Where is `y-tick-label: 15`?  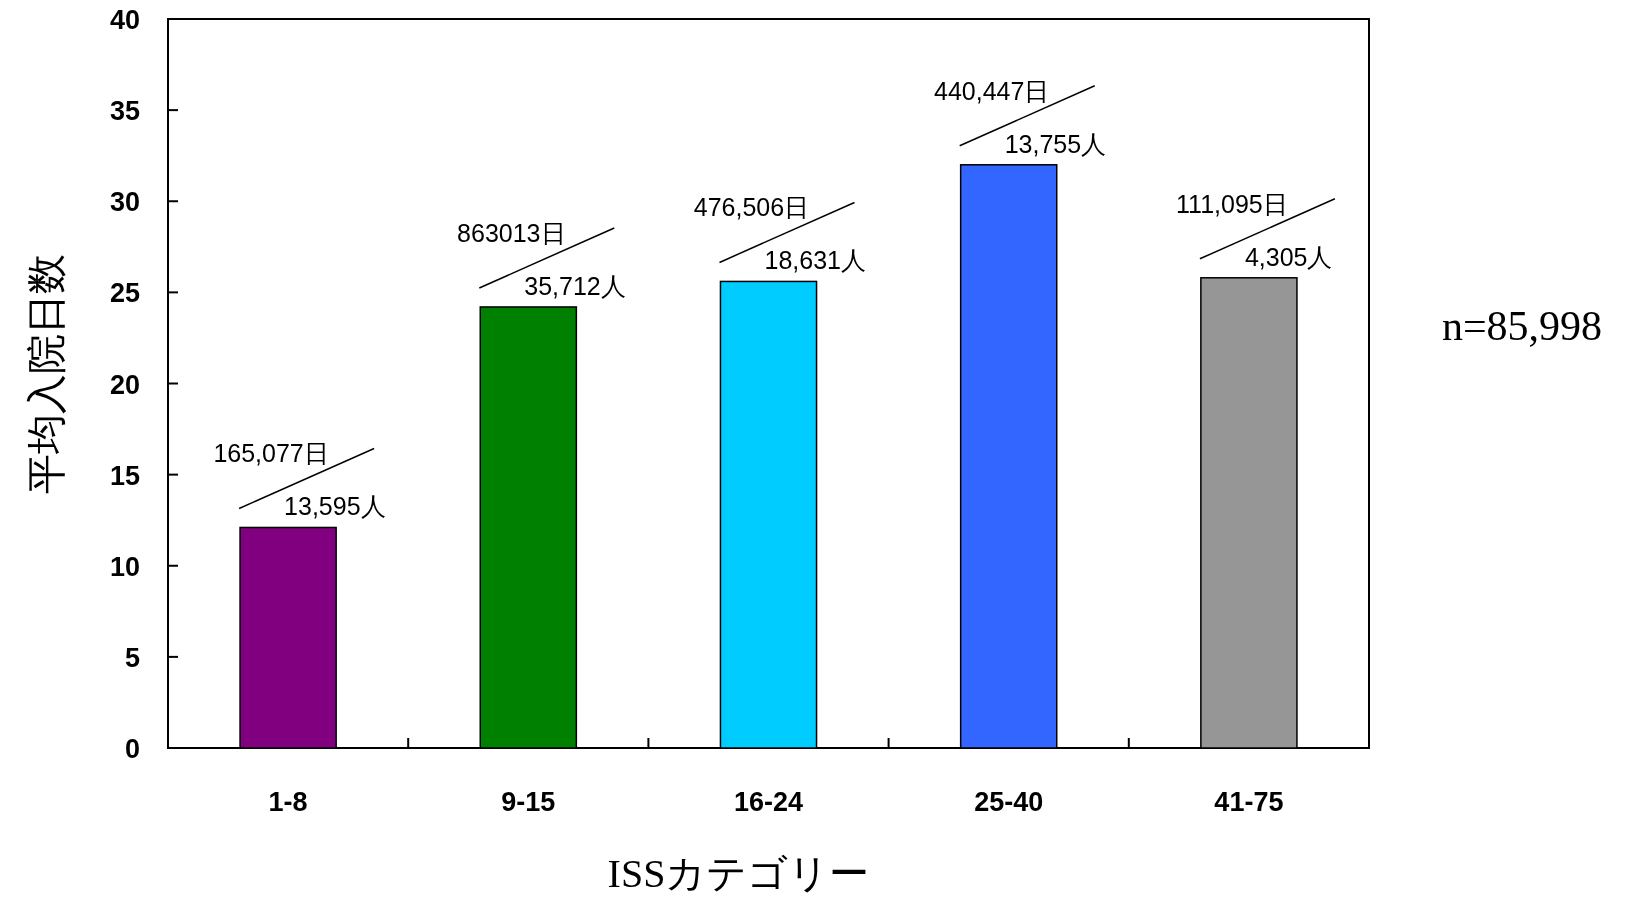 y-tick-label: 15 is located at coordinates (124, 475).